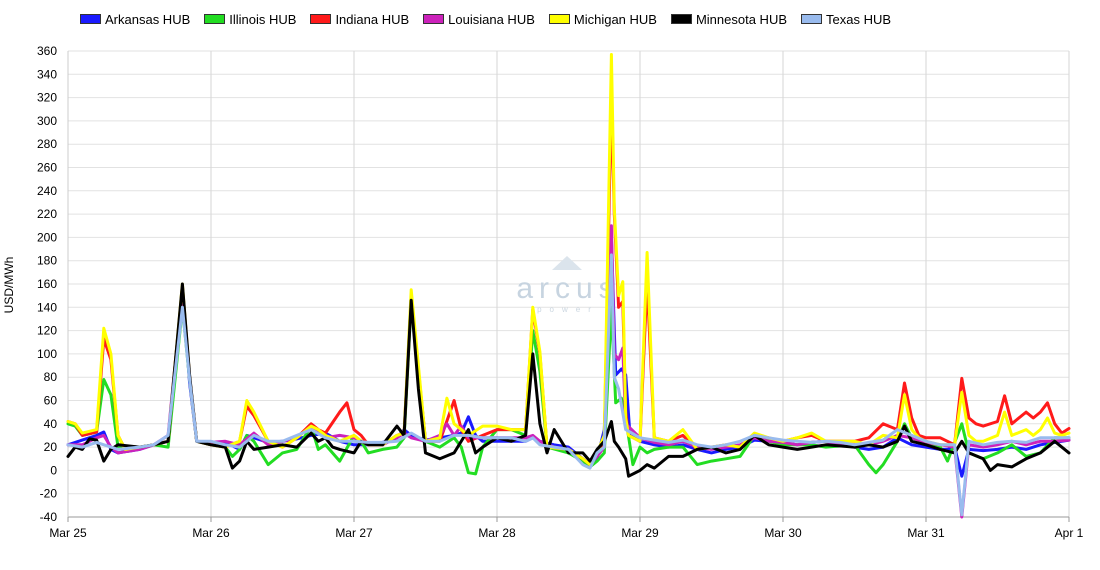 This screenshot has width=1100, height=570. What do you see at coordinates (567, 263) in the screenshot?
I see `watermark-logo-icon` at bounding box center [567, 263].